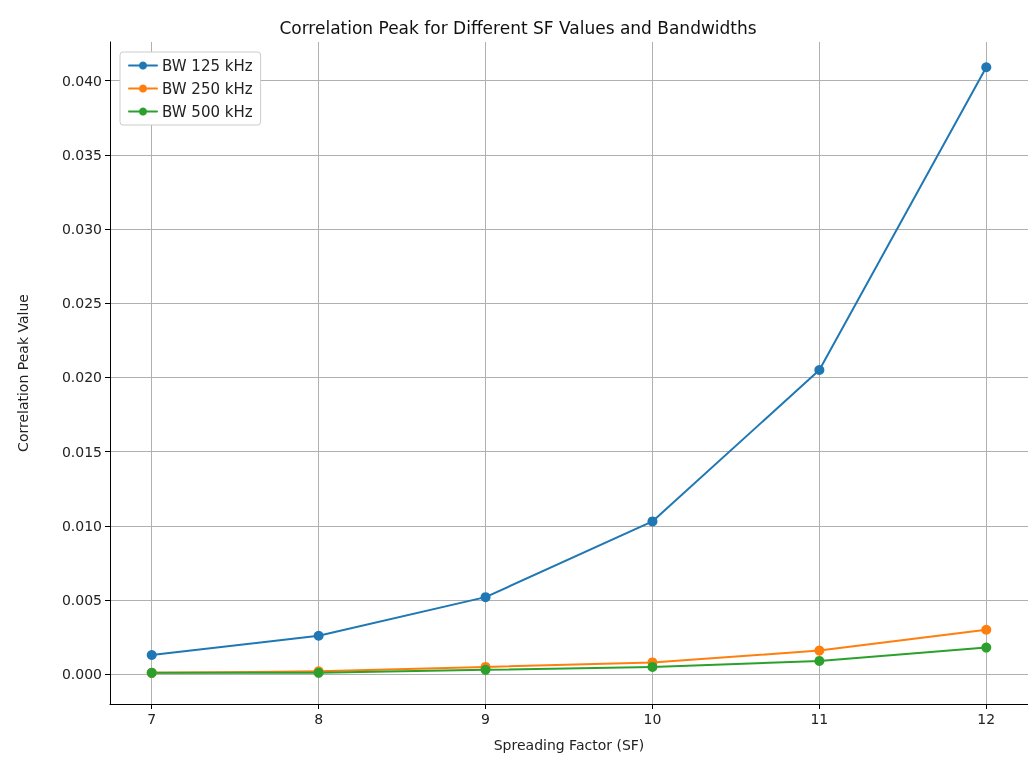 The height and width of the screenshot is (765, 1036). Describe the element at coordinates (986, 719) in the screenshot. I see `x-tick-label: 12` at that location.